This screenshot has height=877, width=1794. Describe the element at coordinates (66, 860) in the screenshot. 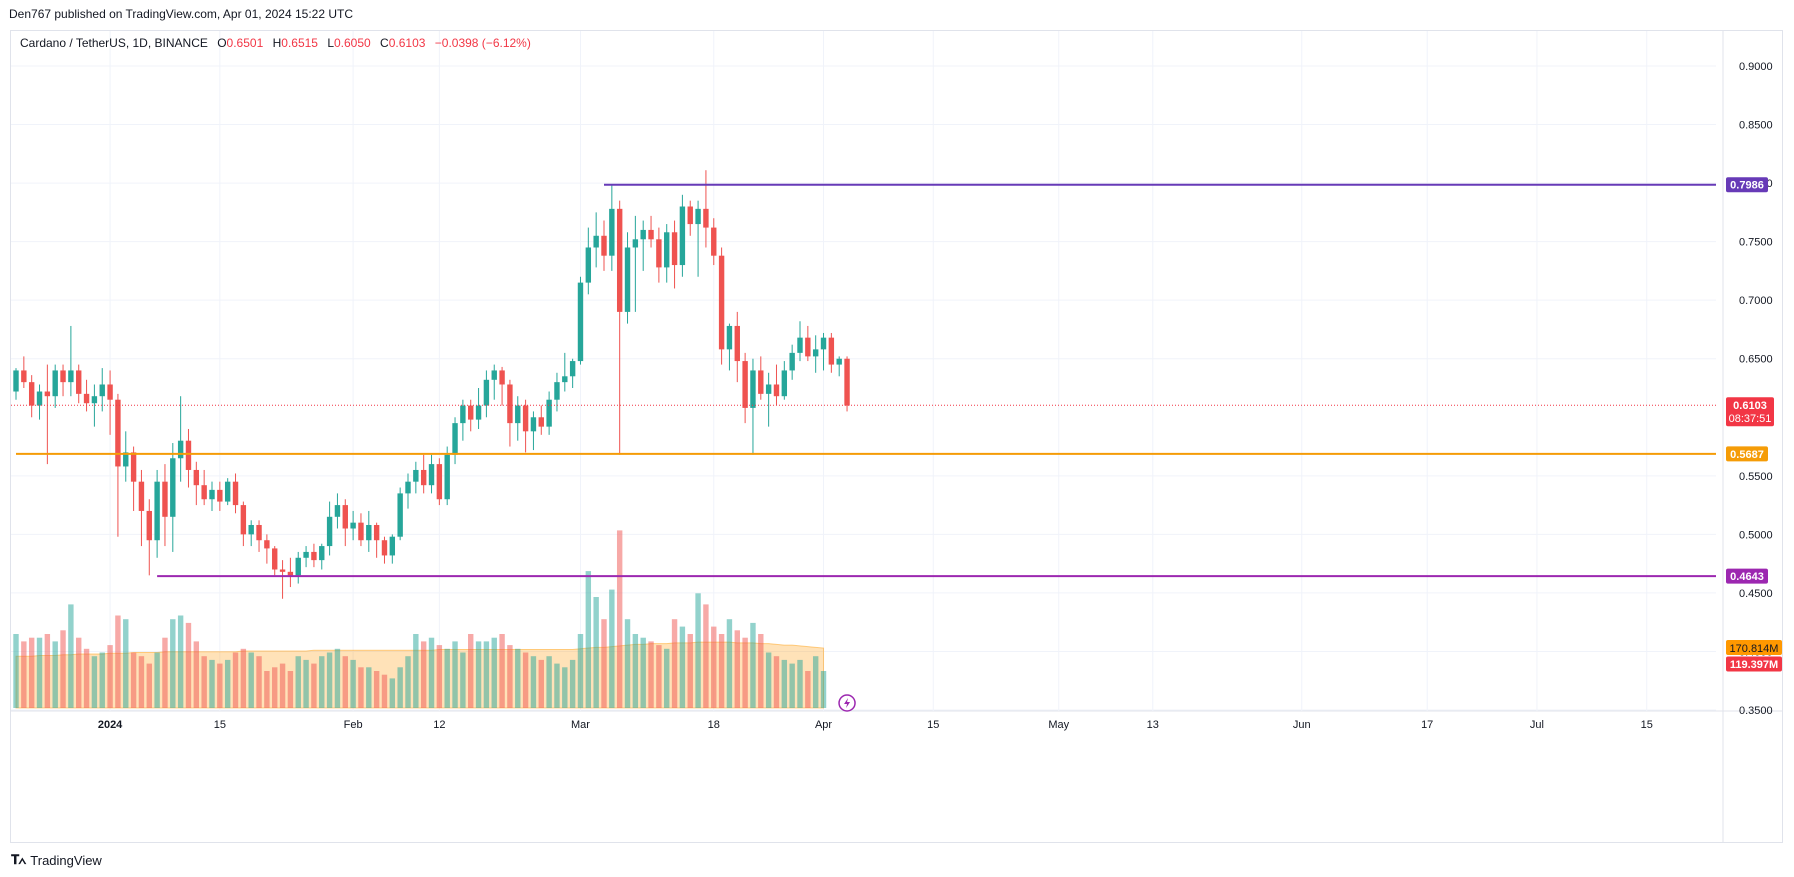

I see `brand-name: TradingView` at that location.